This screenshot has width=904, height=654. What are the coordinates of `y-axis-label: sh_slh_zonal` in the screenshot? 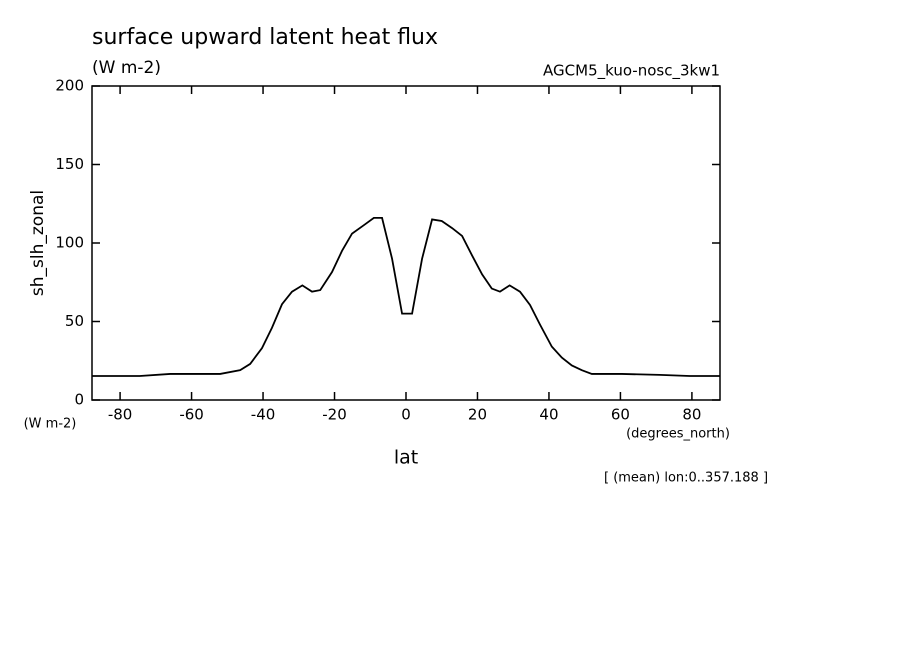 It's located at (38, 243).